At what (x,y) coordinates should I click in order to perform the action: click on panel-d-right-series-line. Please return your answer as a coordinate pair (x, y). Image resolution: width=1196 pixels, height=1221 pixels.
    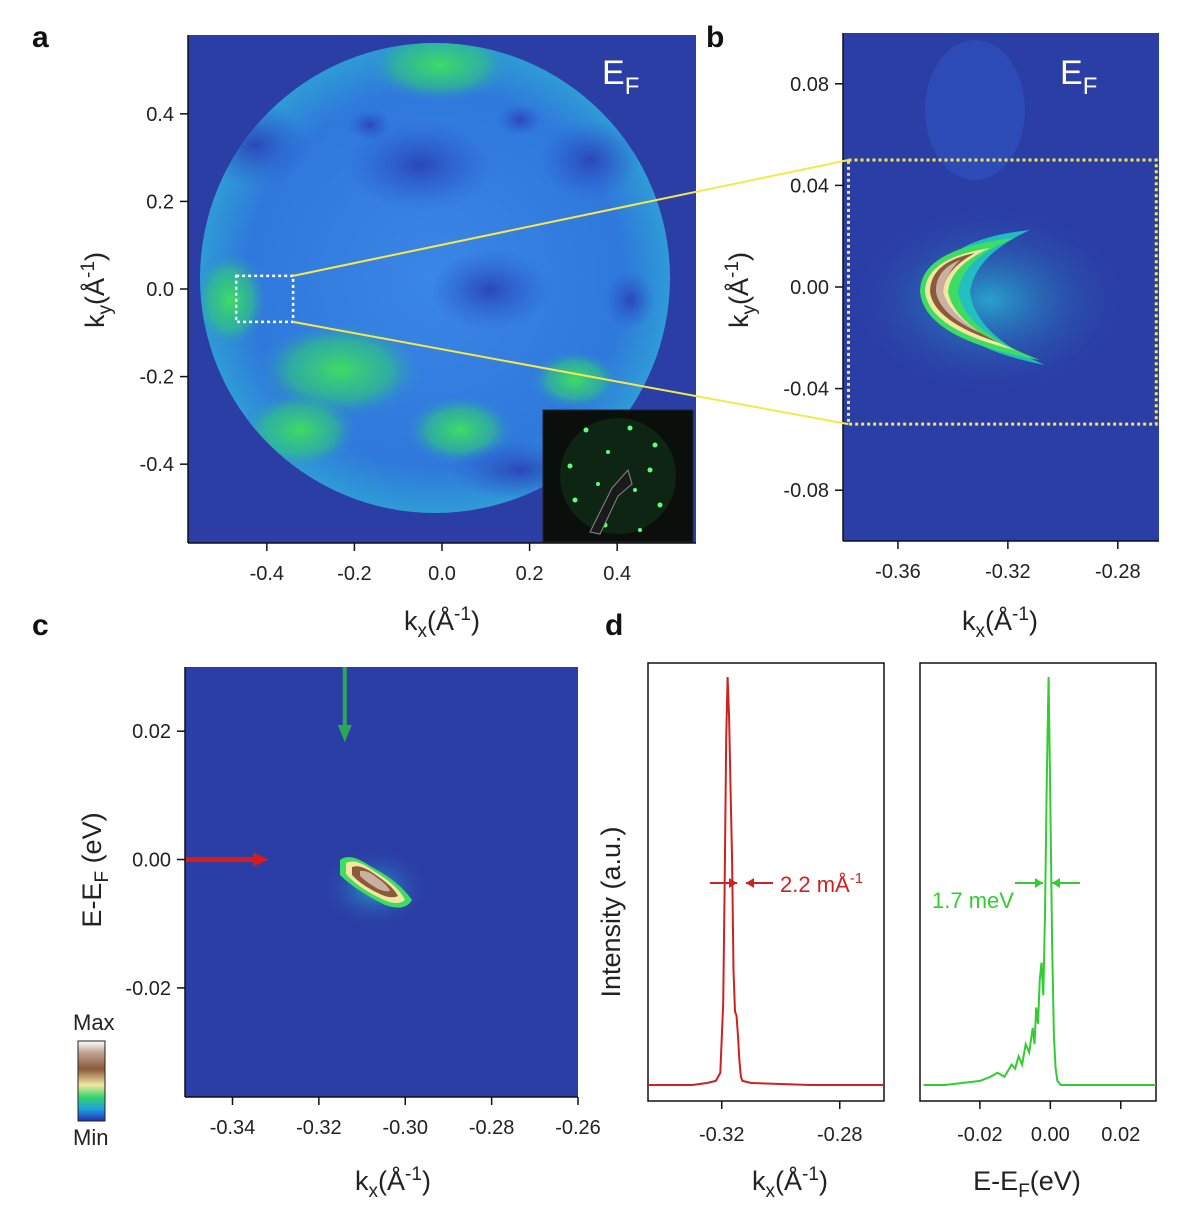
    Looking at the image, I should click on (1039, 881).